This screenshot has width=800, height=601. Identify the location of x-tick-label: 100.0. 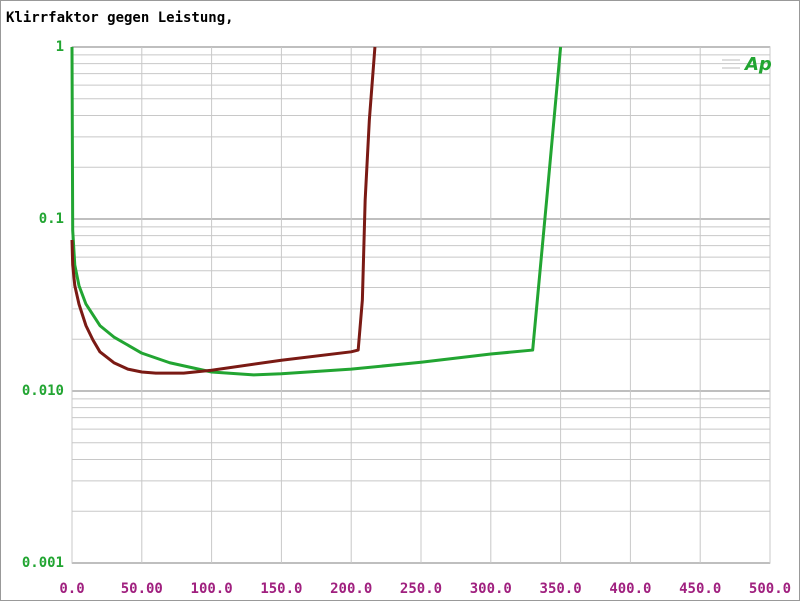
(212, 589).